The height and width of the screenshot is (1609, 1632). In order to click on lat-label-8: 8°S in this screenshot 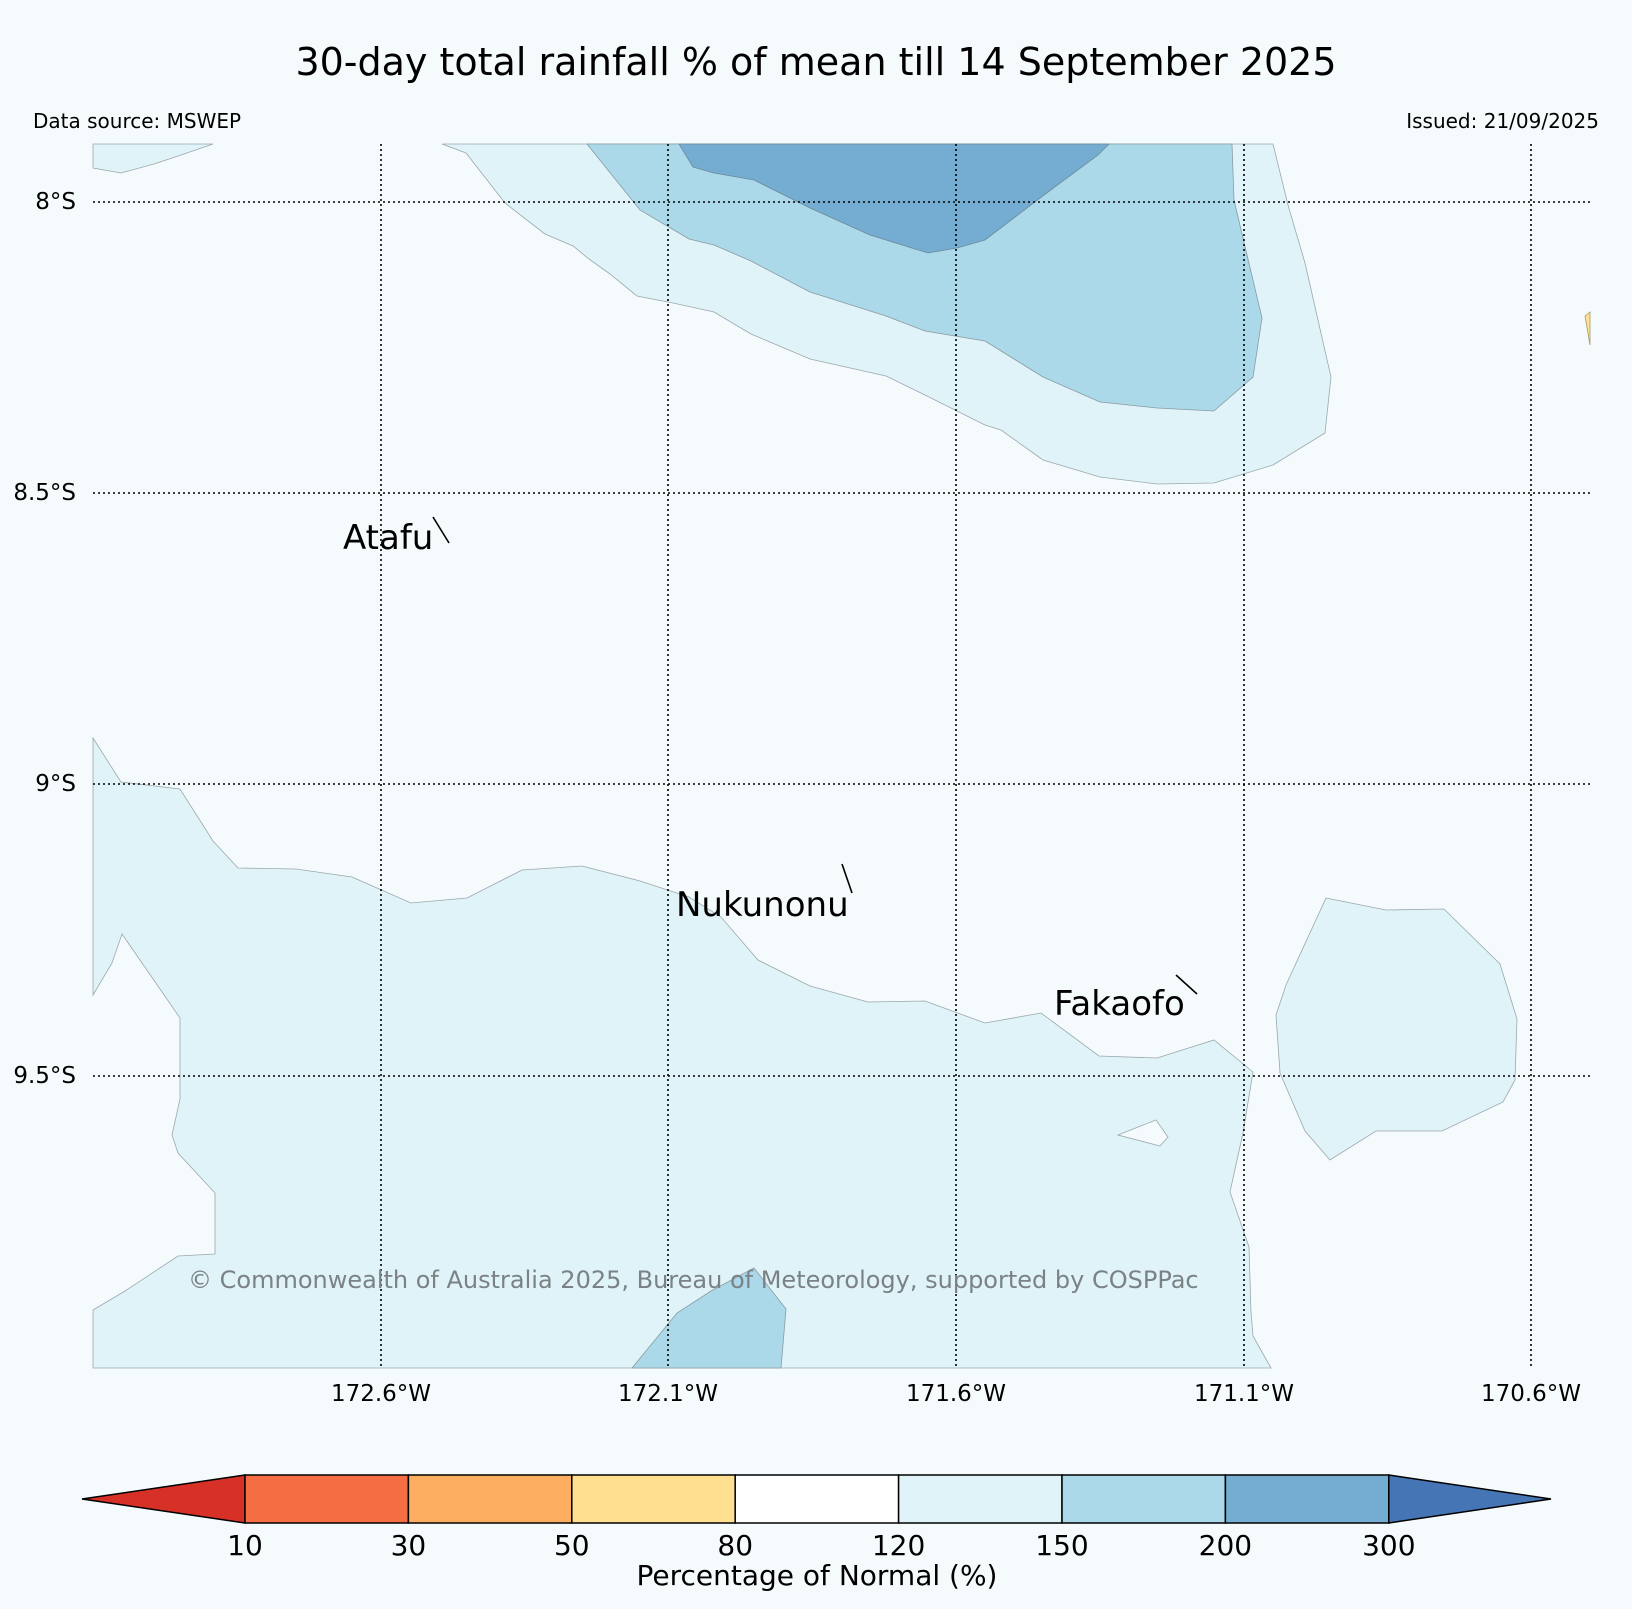, I will do `click(55, 202)`.